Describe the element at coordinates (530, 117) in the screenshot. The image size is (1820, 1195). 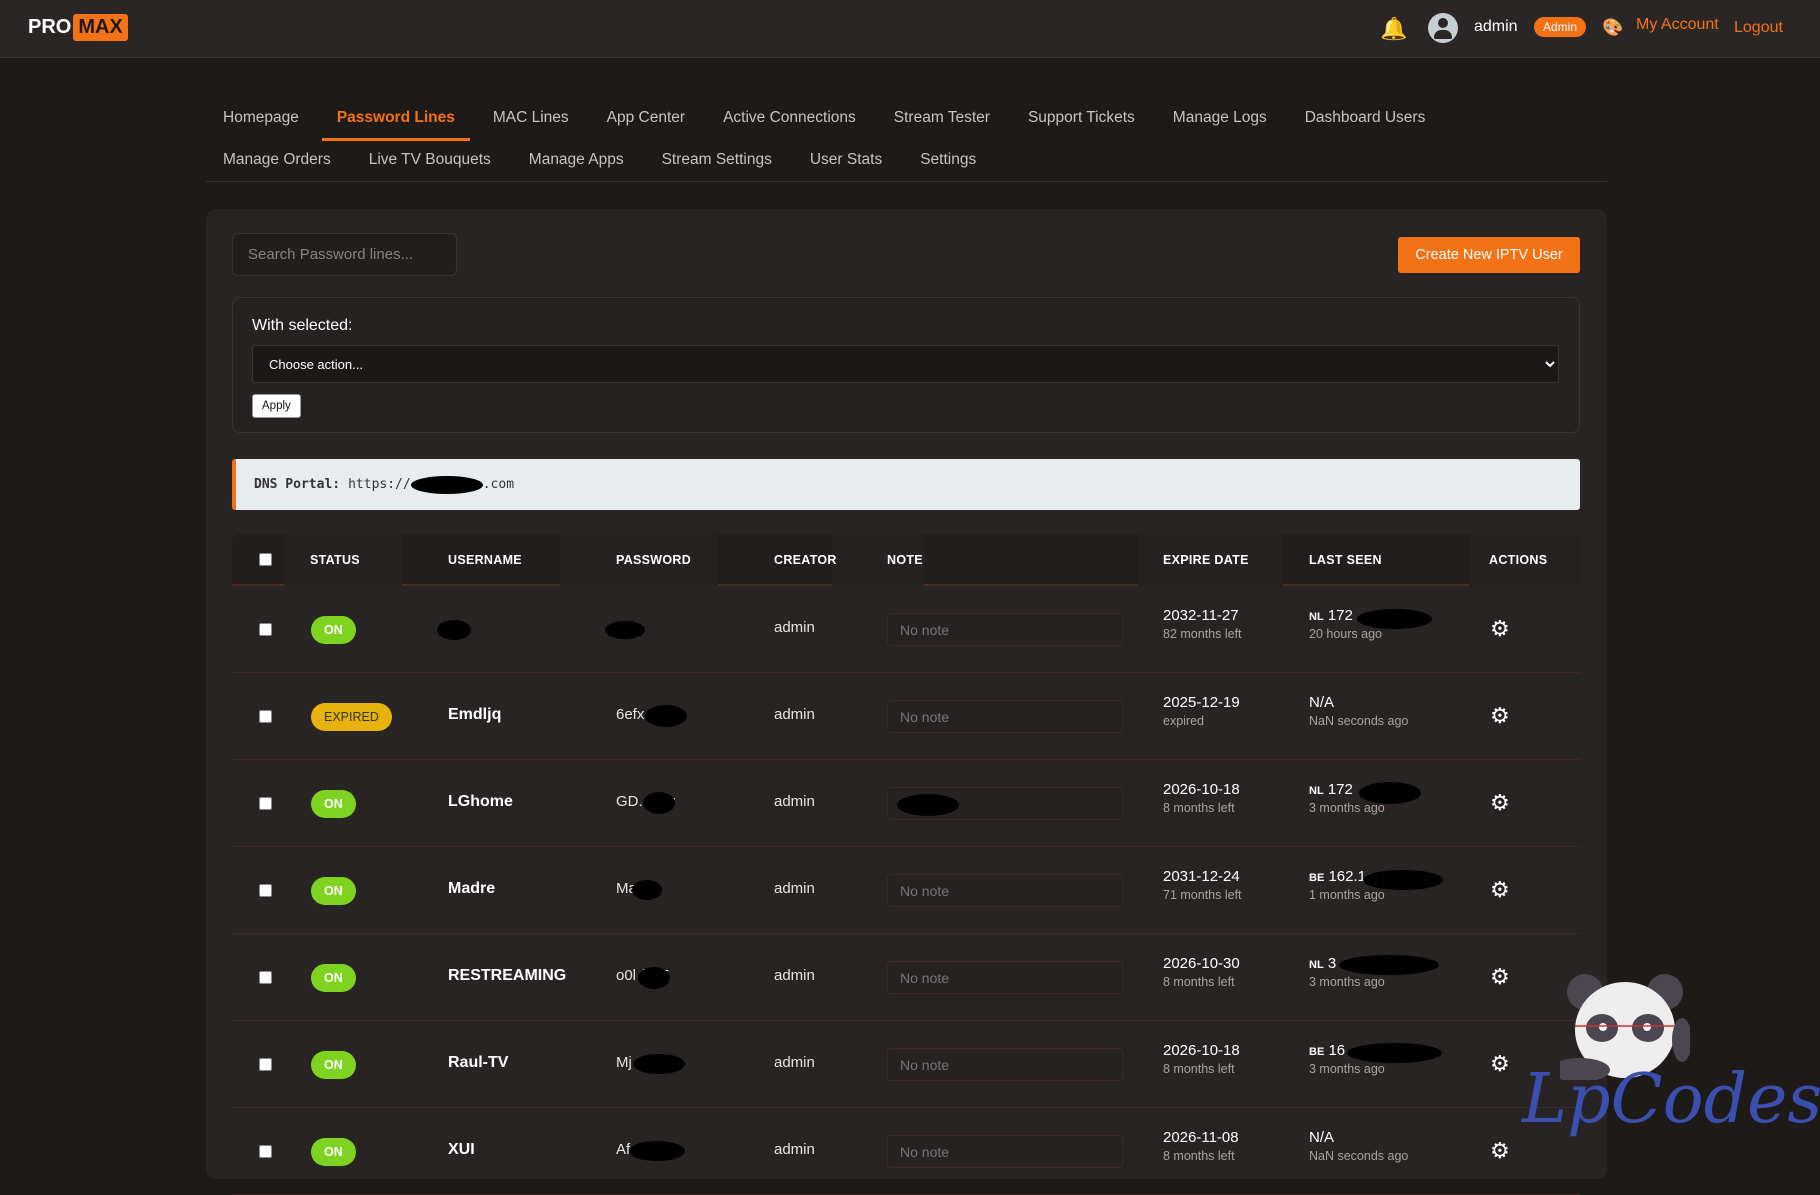
I see `nav-item-mac-lines: MAC Lines` at that location.